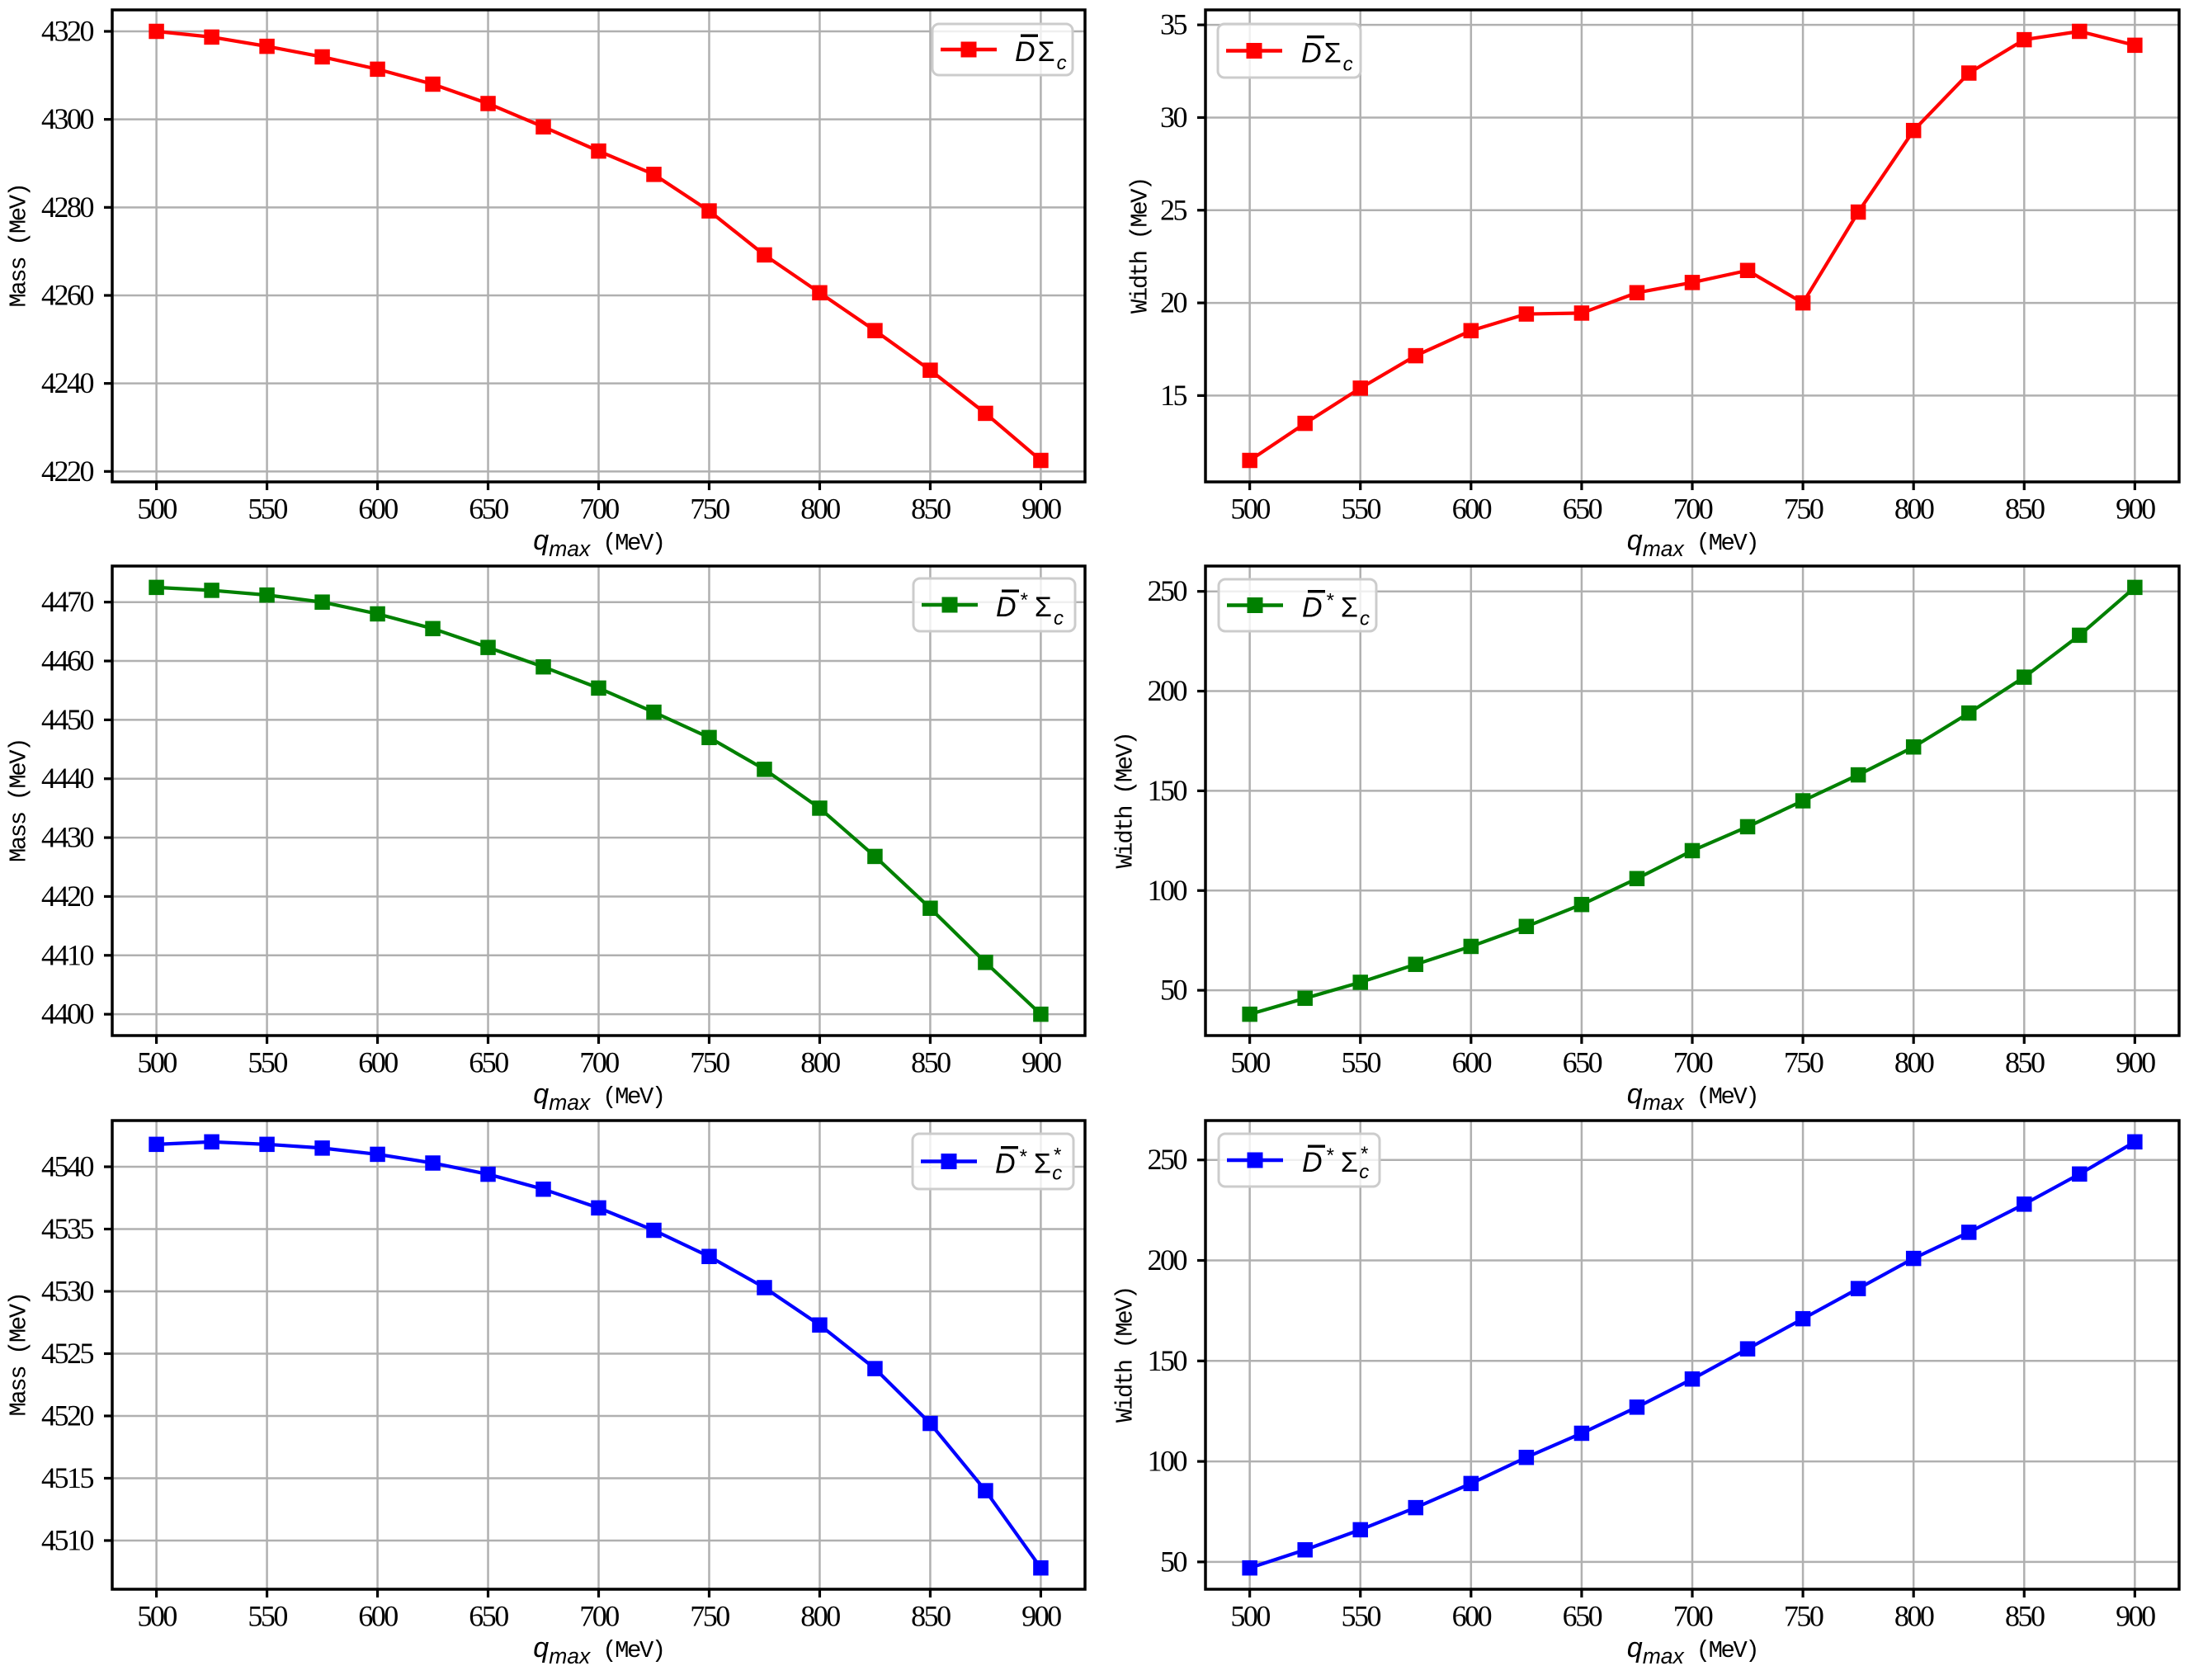 The image size is (2189, 1680). I want to click on svg-text: 4540, so click(67, 1166).